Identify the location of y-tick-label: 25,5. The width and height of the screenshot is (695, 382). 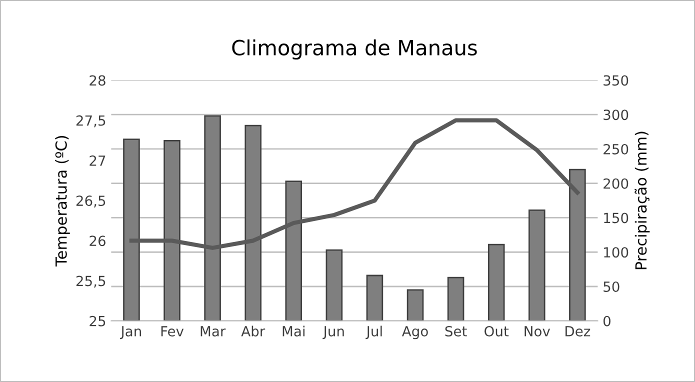
(91, 282).